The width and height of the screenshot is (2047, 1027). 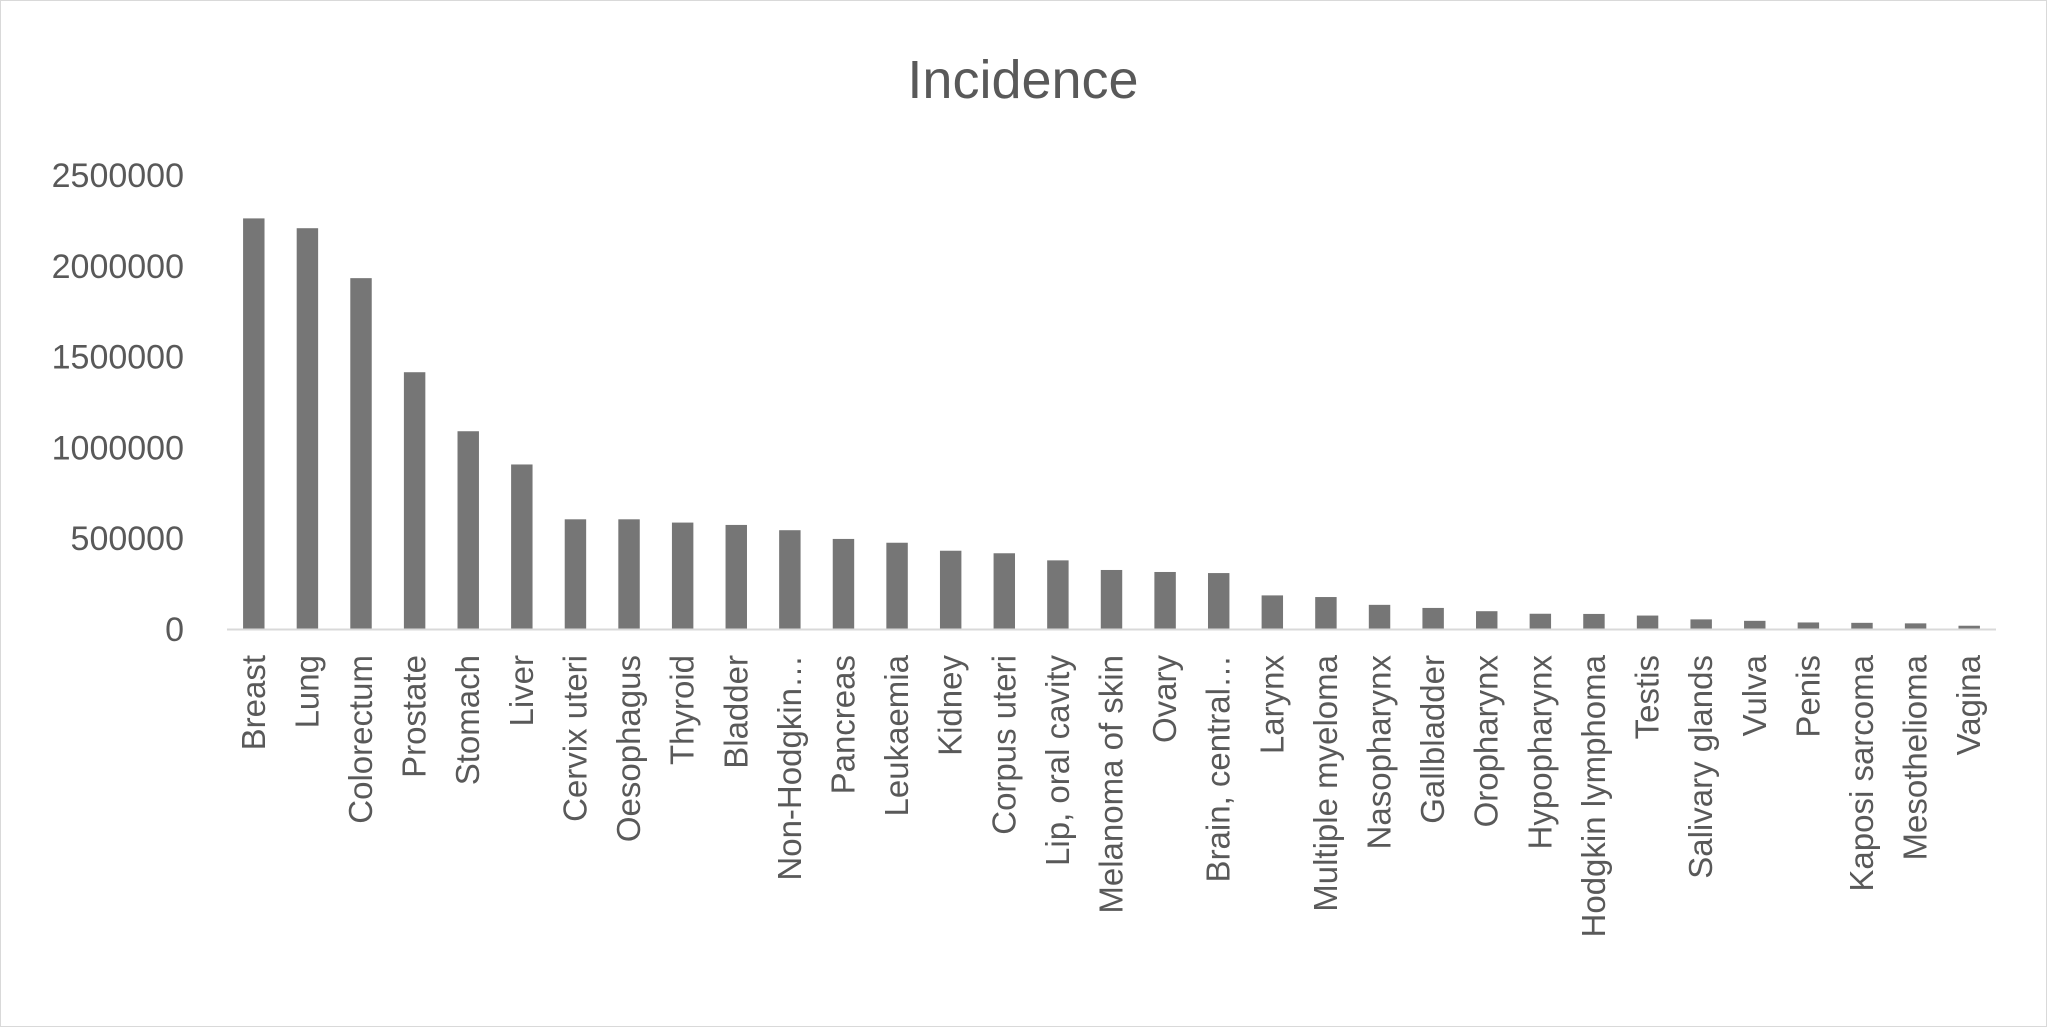 What do you see at coordinates (1593, 795) in the screenshot?
I see `x-tick-label: Hodgkin lymphoma` at bounding box center [1593, 795].